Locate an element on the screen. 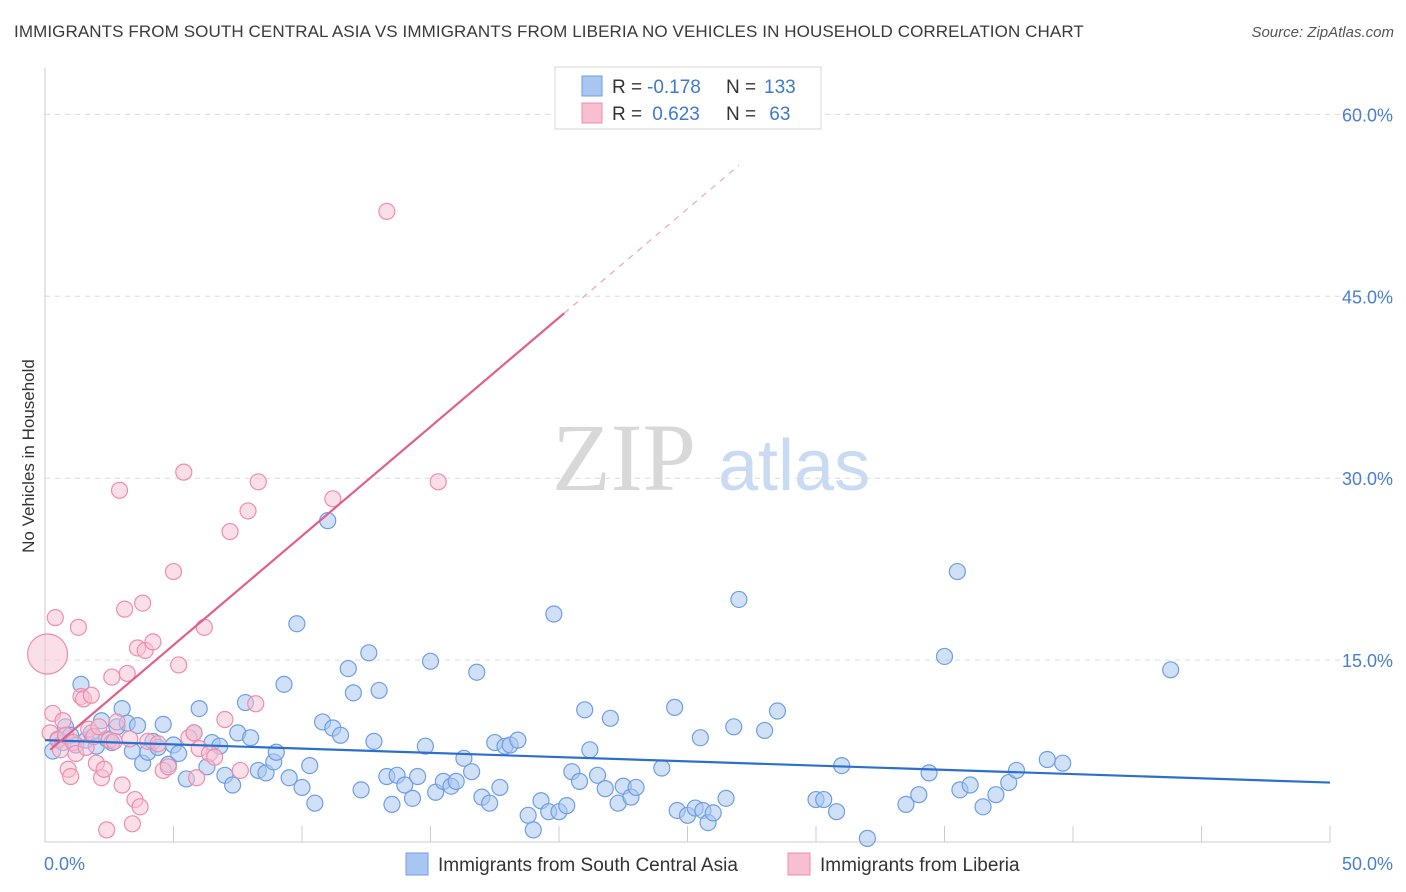 This screenshot has width=1406, height=892. trend-line-liberia-extension is located at coordinates (651, 239).